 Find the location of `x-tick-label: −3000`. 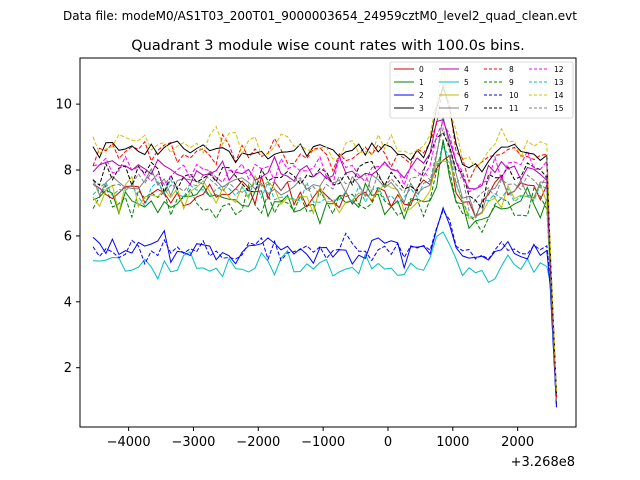

x-tick-label: −3000 is located at coordinates (193, 442).